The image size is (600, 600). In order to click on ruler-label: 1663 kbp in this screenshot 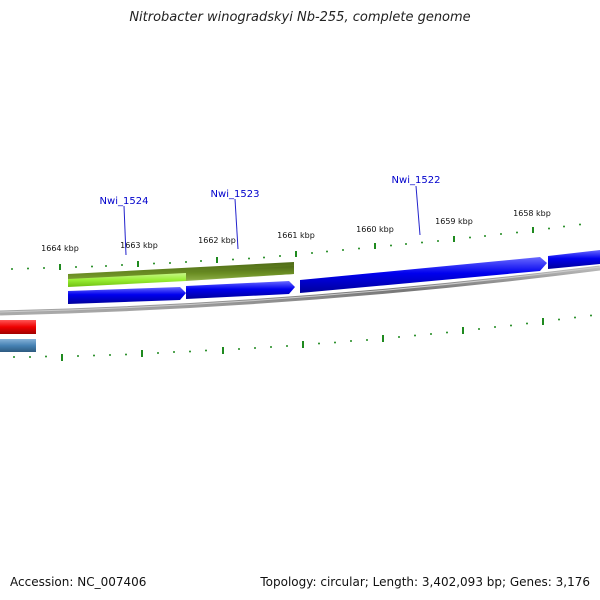, I will do `click(139, 245)`.